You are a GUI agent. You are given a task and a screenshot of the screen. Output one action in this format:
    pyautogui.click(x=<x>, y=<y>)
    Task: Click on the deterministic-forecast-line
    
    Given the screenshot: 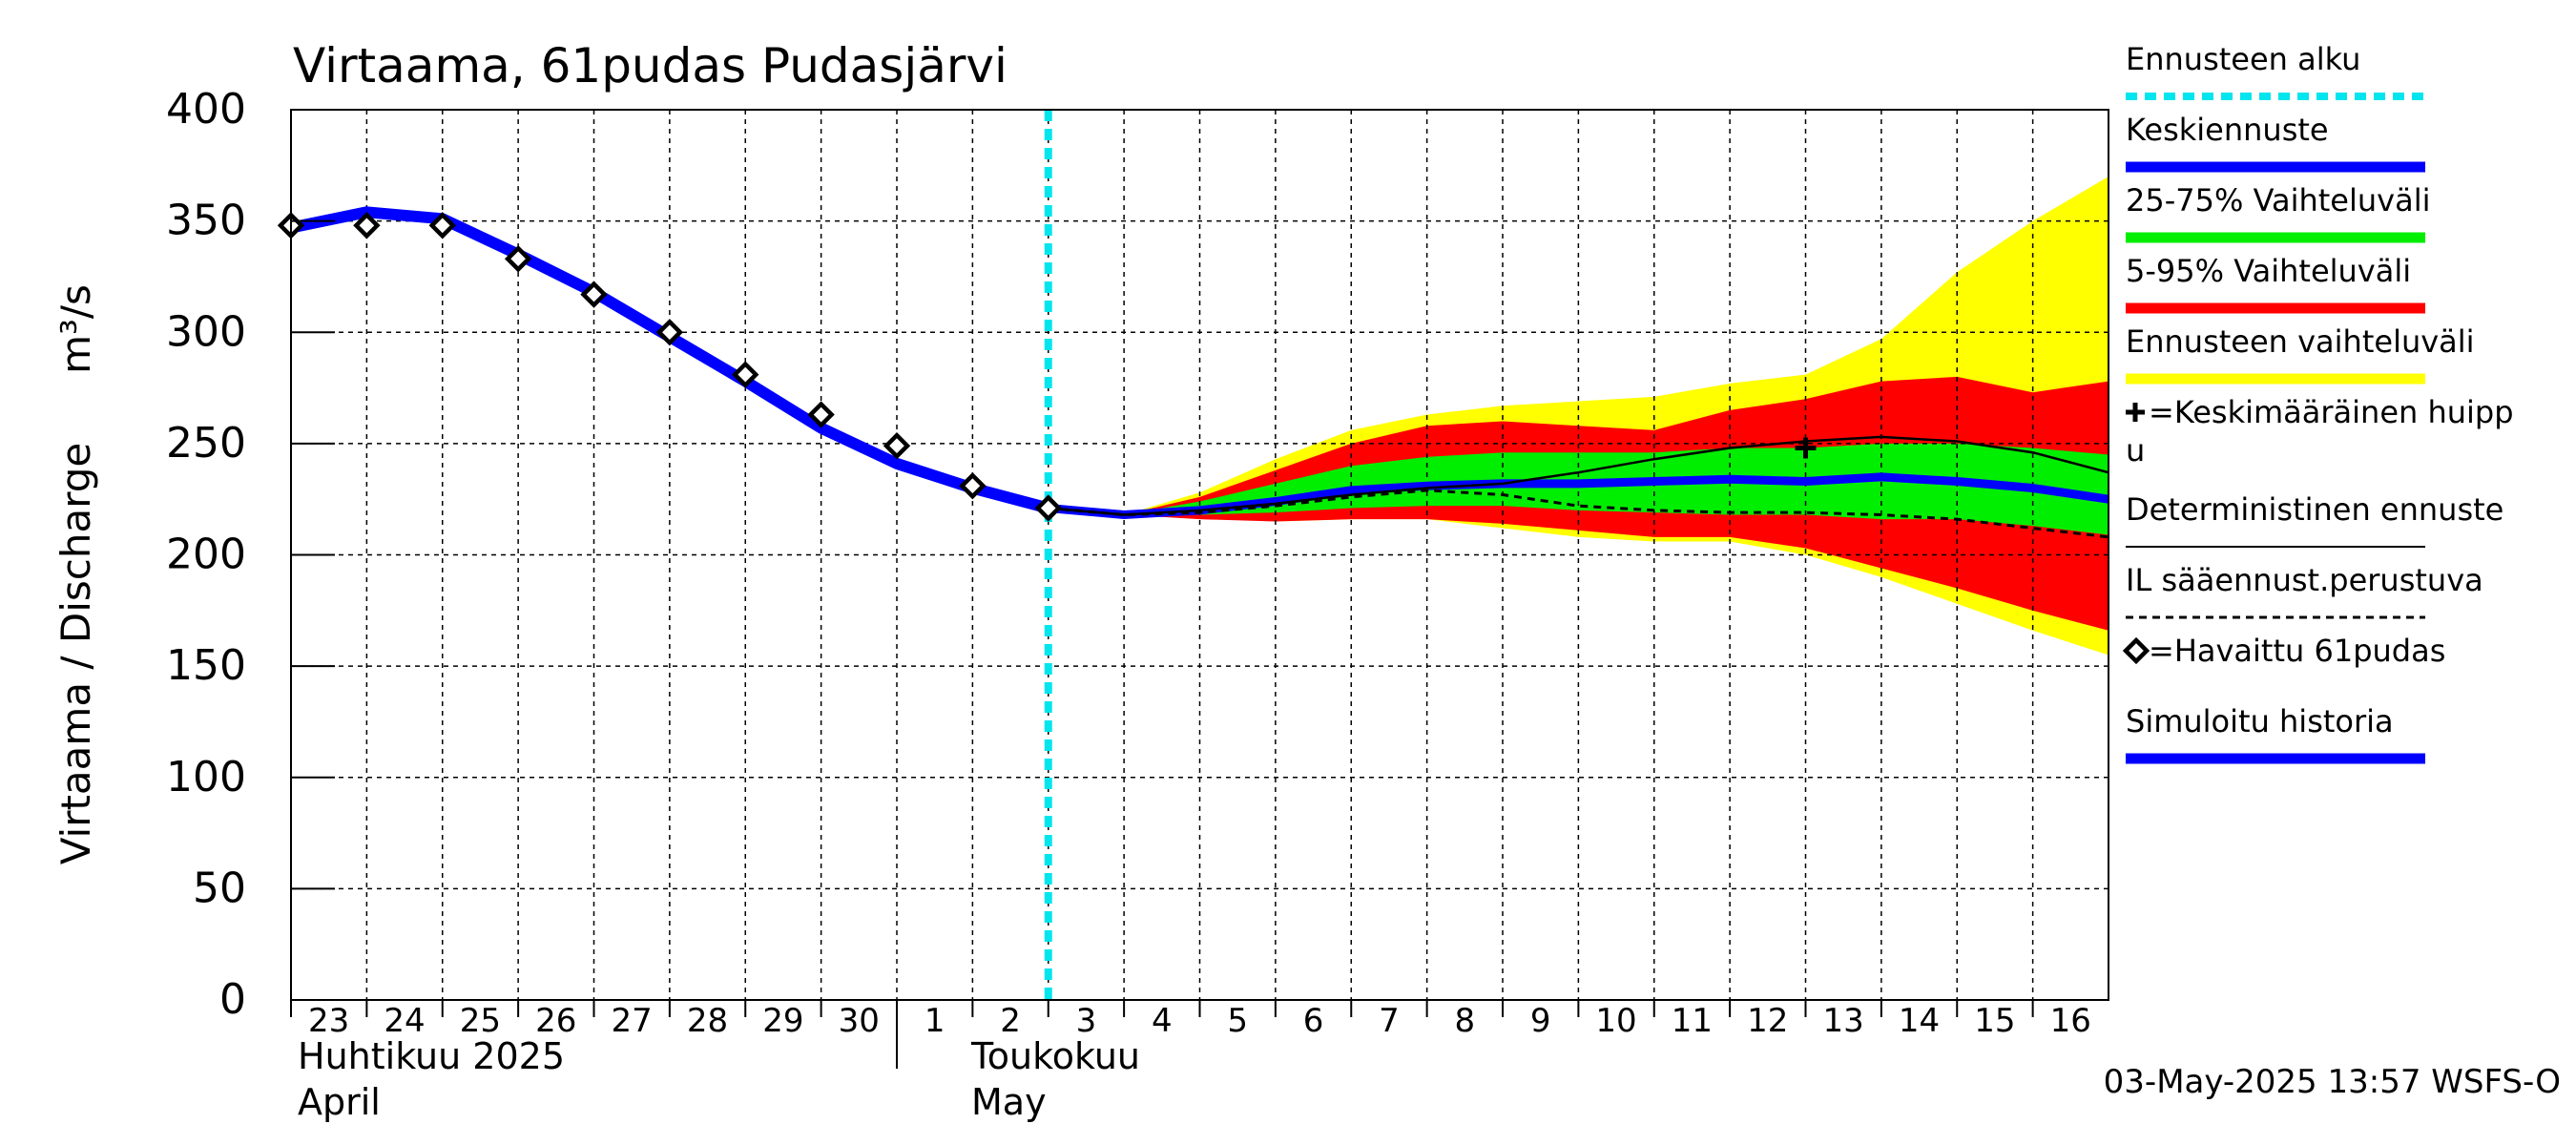 What is the action you would take?
    pyautogui.click(x=1578, y=475)
    